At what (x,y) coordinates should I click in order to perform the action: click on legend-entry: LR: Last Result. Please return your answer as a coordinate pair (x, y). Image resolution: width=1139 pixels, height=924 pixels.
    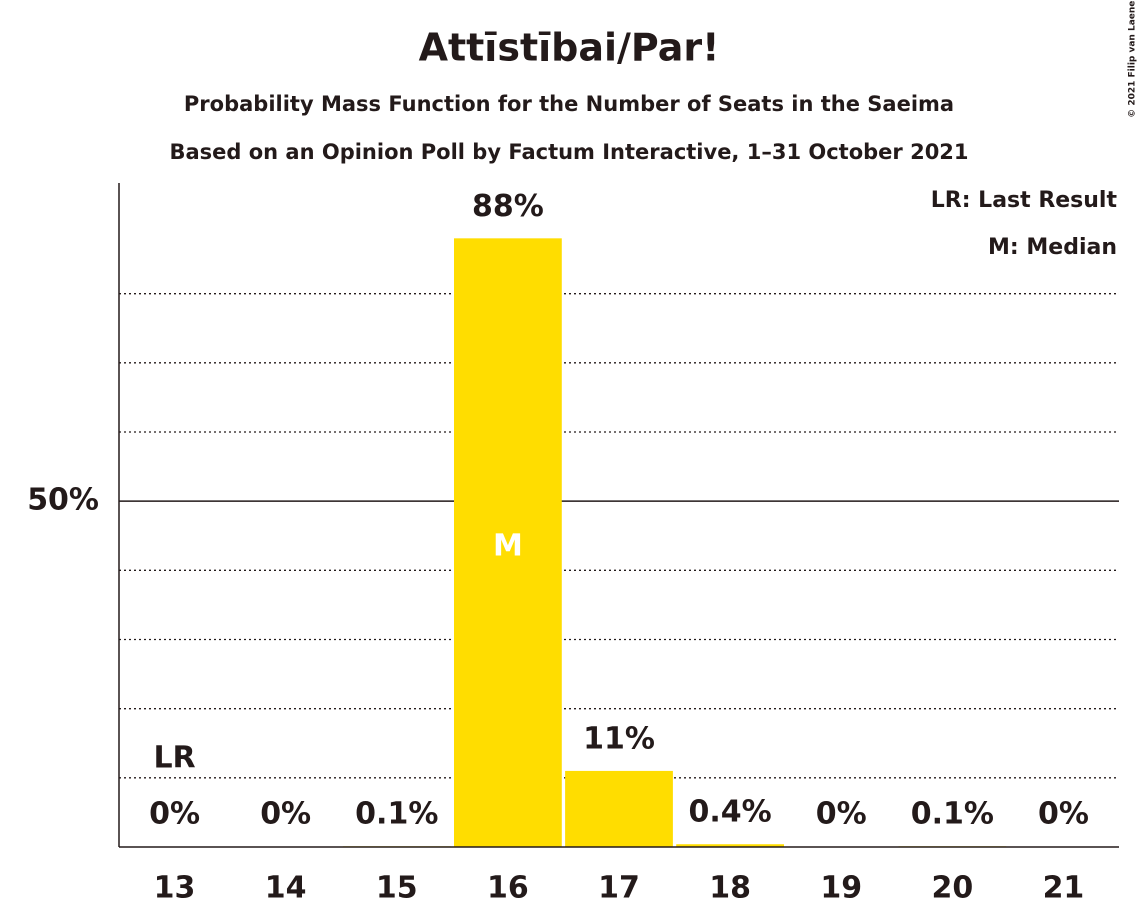
    Looking at the image, I should click on (1024, 200).